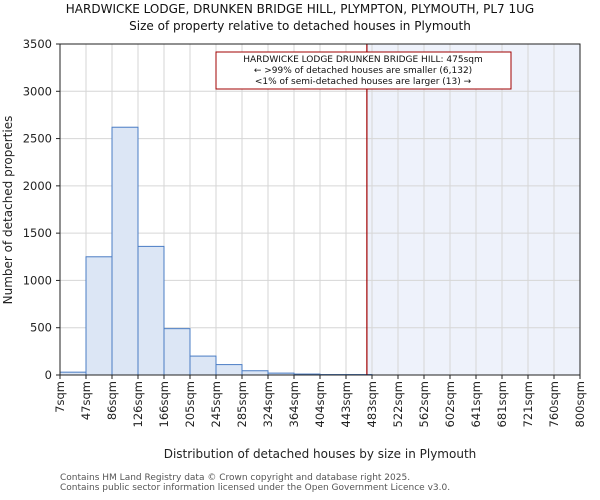 This screenshot has width=600, height=500. Describe the element at coordinates (164, 404) in the screenshot. I see `x-tick-label-166sqm: 166sqm` at that location.